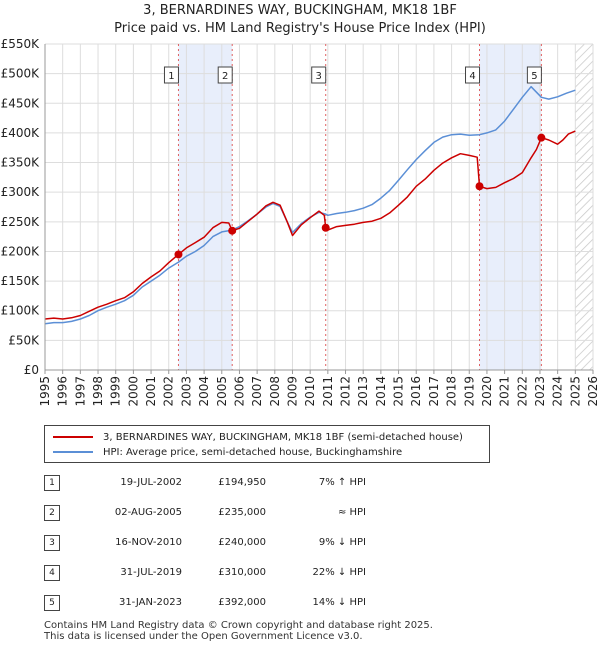 The height and width of the screenshot is (650, 600). Describe the element at coordinates (434, 391) in the screenshot. I see `x-tick-label: 2017` at that location.